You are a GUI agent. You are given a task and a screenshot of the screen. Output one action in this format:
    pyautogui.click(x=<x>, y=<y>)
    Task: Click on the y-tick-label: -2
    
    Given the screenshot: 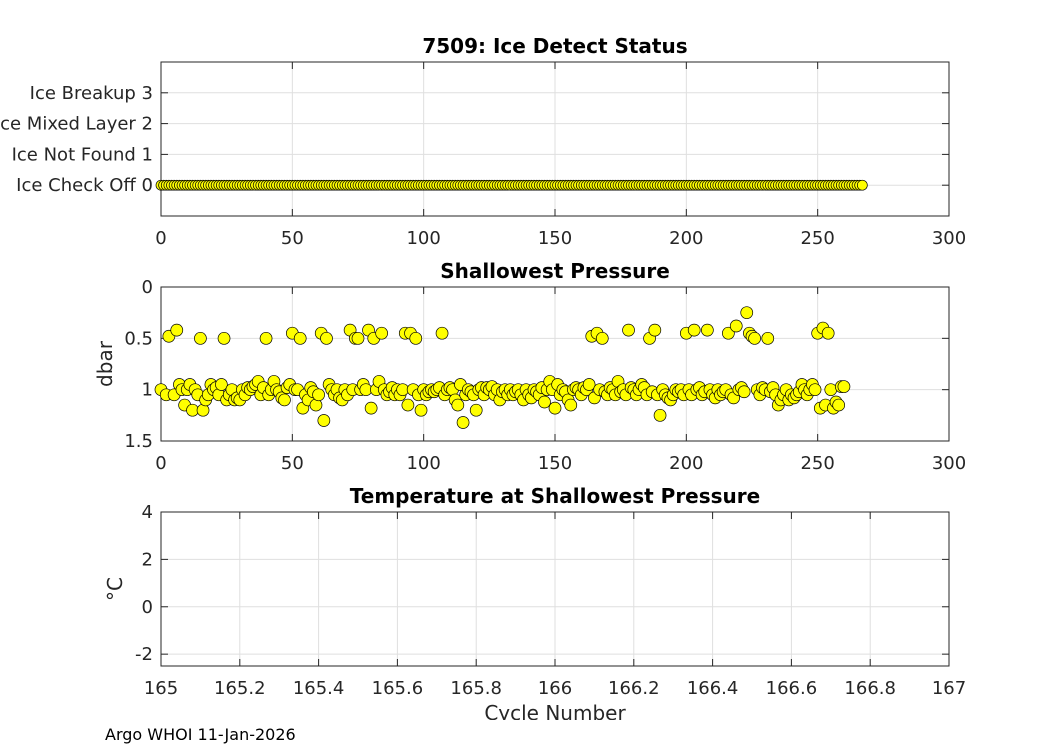 What is the action you would take?
    pyautogui.click(x=144, y=654)
    